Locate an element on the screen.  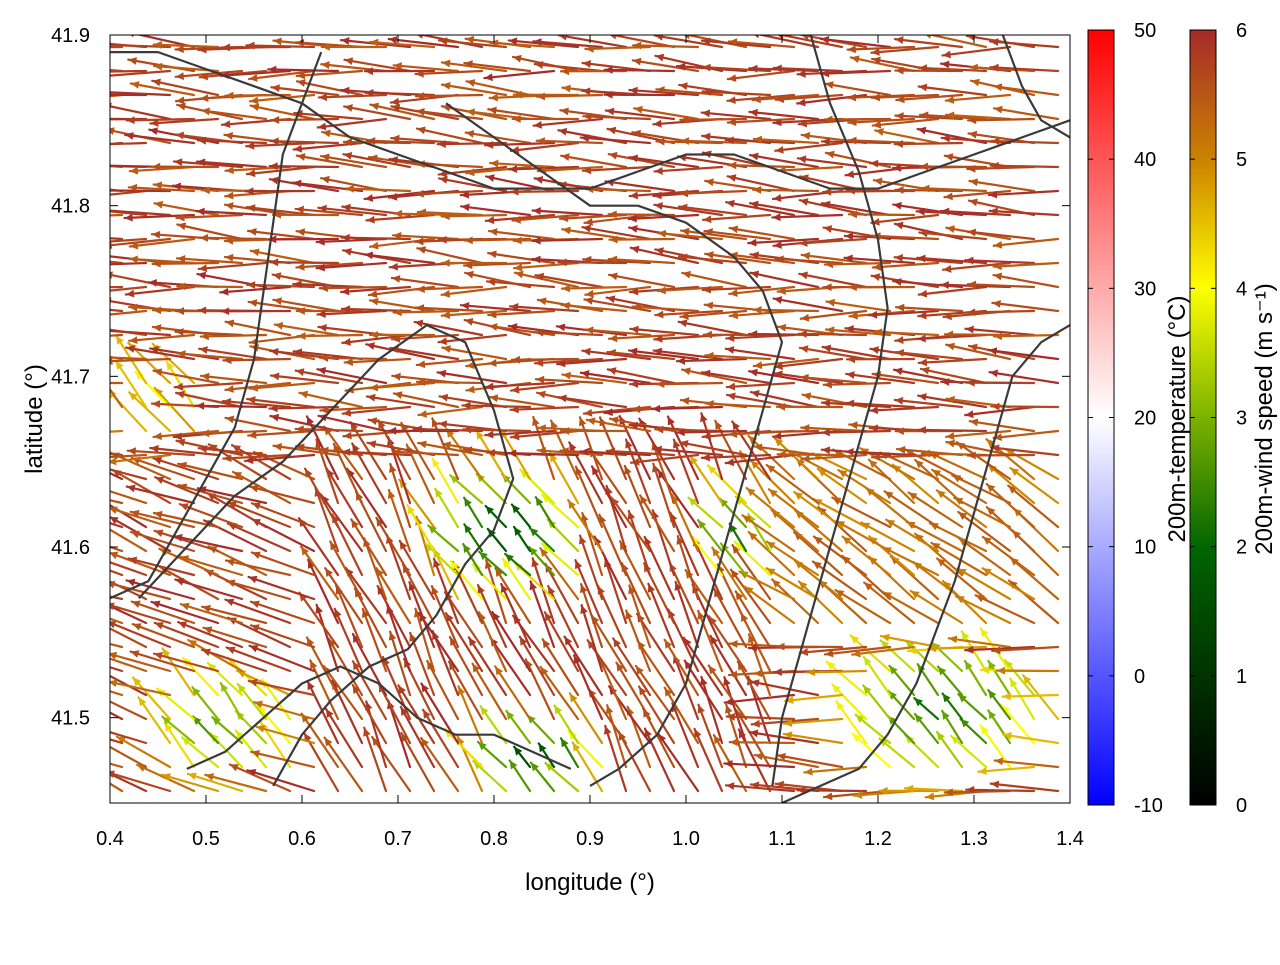
wind-speed-colorbar-label: 200m-wind speed (m s⁻¹) is located at coordinates (1264, 418).